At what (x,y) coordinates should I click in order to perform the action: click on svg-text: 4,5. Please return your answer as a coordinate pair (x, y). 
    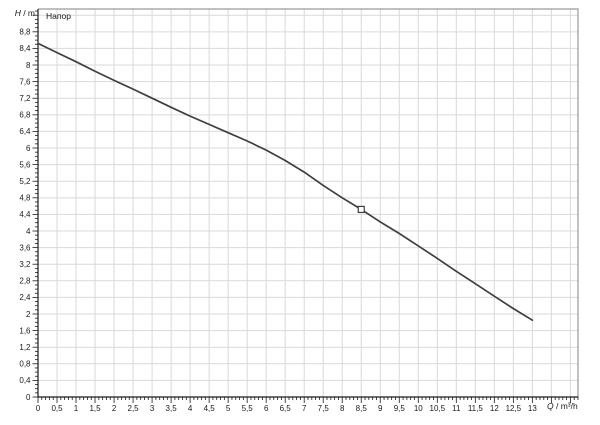
    Looking at the image, I should click on (210, 408).